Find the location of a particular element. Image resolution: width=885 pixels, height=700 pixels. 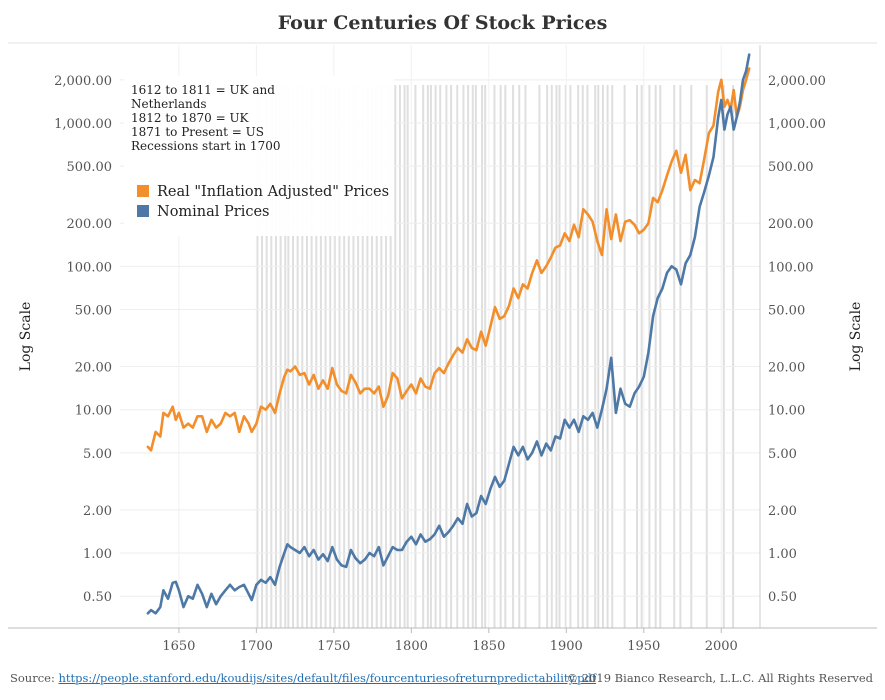

y-tick-label-left: 2.00 is located at coordinates (97, 511).